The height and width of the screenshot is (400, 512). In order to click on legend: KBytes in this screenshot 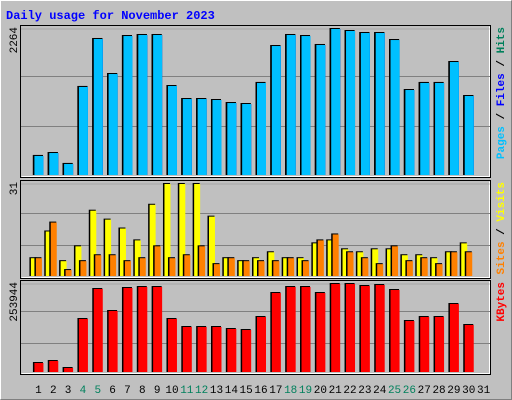, I will do `click(502, 302)`.